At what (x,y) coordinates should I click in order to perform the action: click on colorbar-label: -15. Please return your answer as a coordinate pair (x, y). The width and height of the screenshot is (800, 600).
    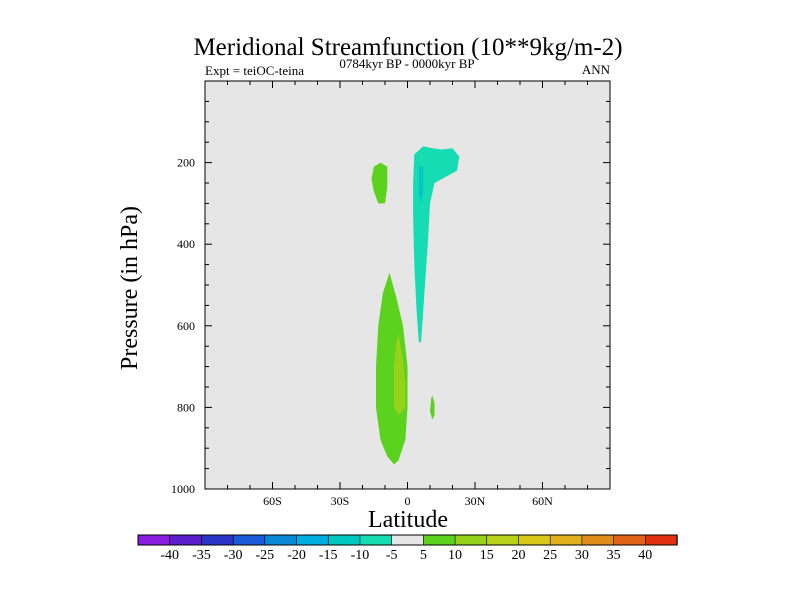
    Looking at the image, I should click on (328, 555).